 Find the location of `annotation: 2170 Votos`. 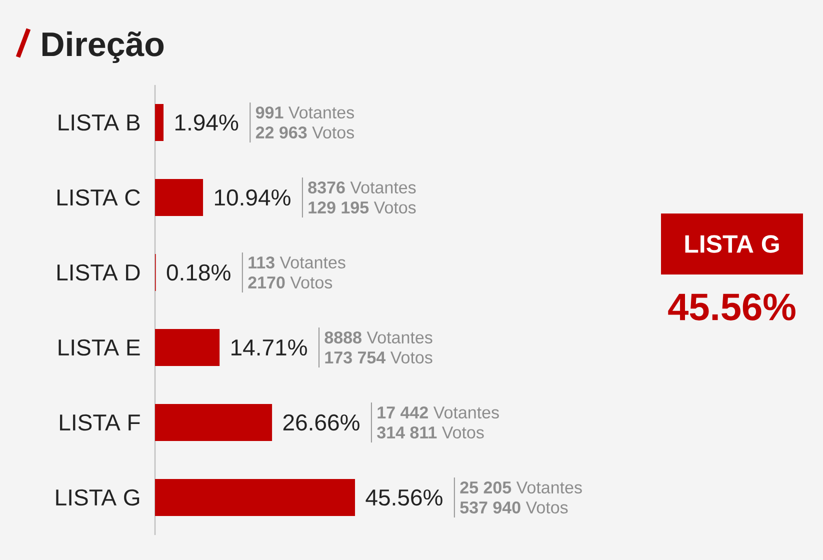

annotation: 2170 Votos is located at coordinates (290, 282).